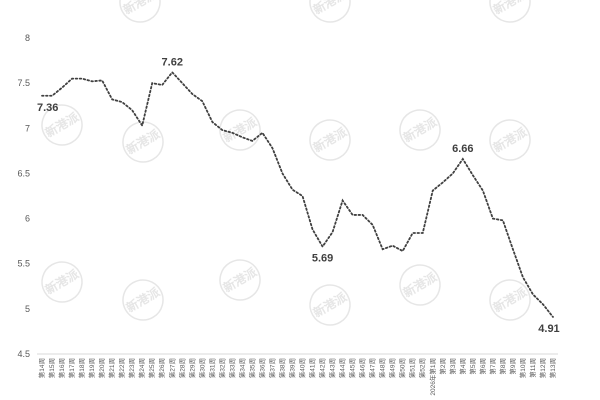 The image size is (600, 400). Describe the element at coordinates (191, 368) in the screenshot. I see `x-tick-label: 第29周` at that location.